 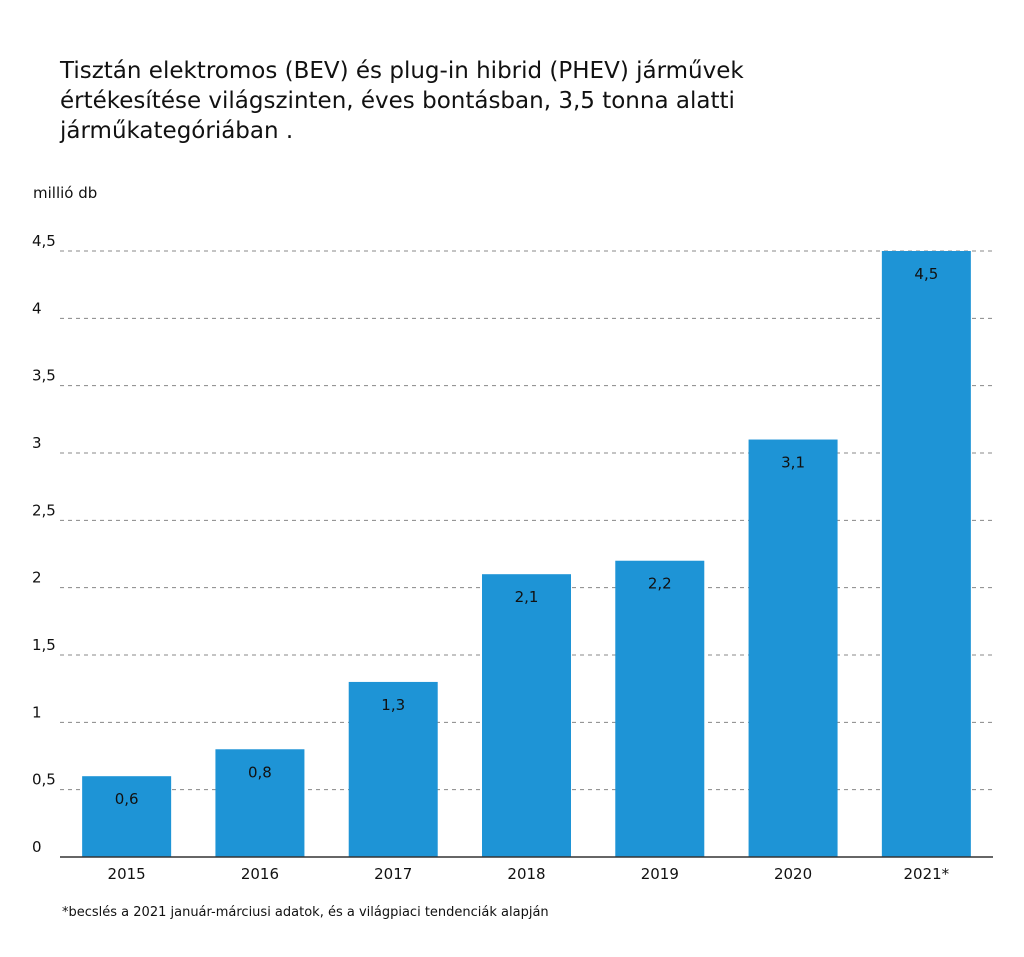 I want to click on y-axis-unit-label: millió db, so click(x=65, y=193).